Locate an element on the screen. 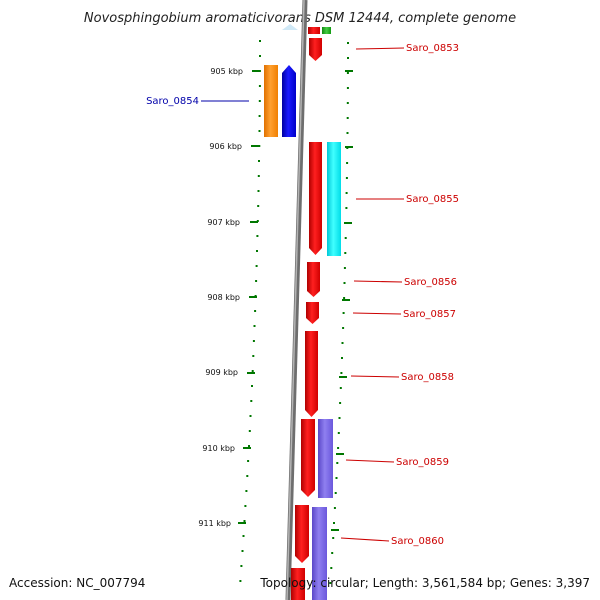  left-tick-track is located at coordinates (250, 311).